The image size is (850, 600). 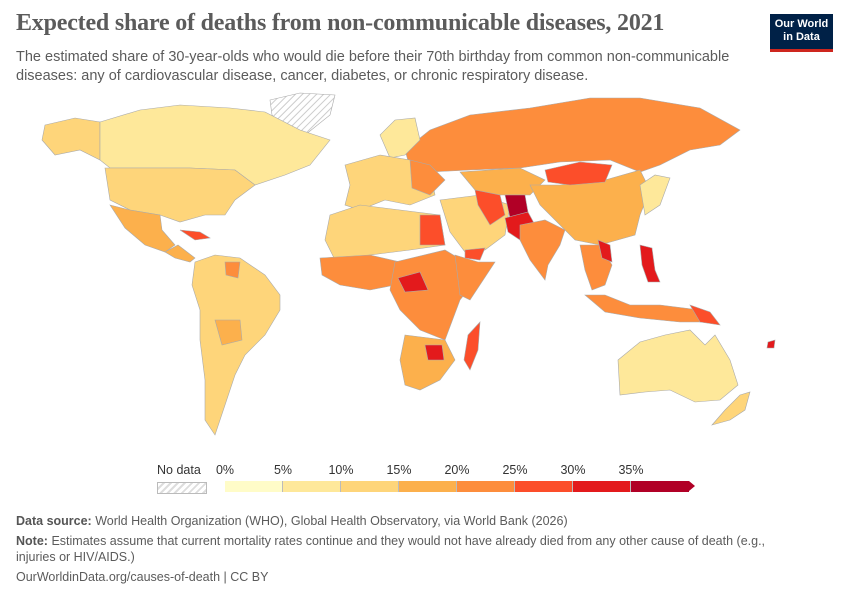 I want to click on legend-tick-label: 5%, so click(x=283, y=470).